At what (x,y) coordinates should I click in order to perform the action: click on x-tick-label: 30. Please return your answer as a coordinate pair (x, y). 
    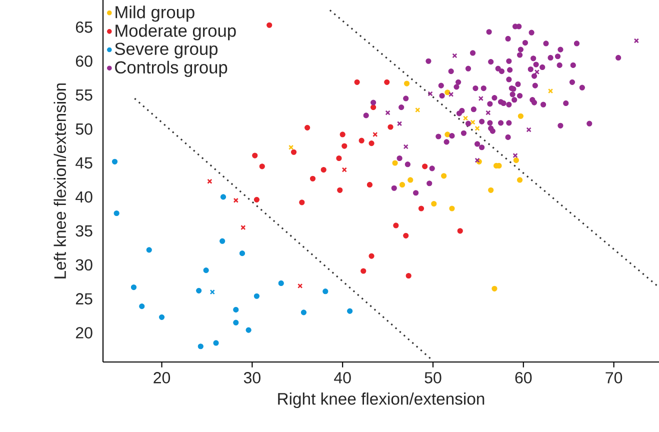
    Looking at the image, I should click on (252, 378).